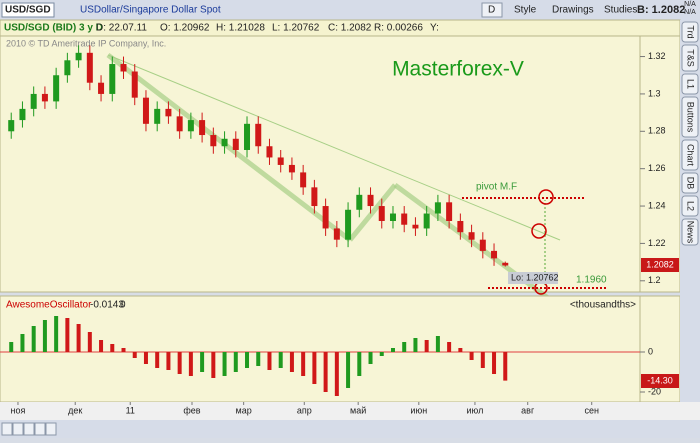 The height and width of the screenshot is (443, 700). I want to click on y-tick-label: 1.28, so click(657, 131).